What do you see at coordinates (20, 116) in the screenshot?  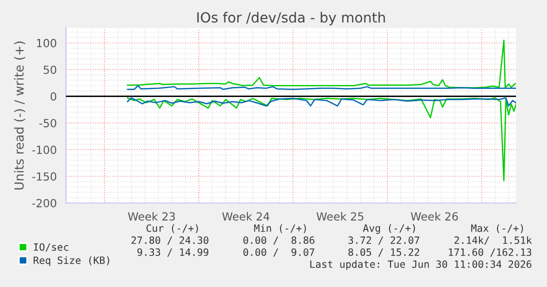 I see `y-axis-title: Units read (-) / write (+)` at bounding box center [20, 116].